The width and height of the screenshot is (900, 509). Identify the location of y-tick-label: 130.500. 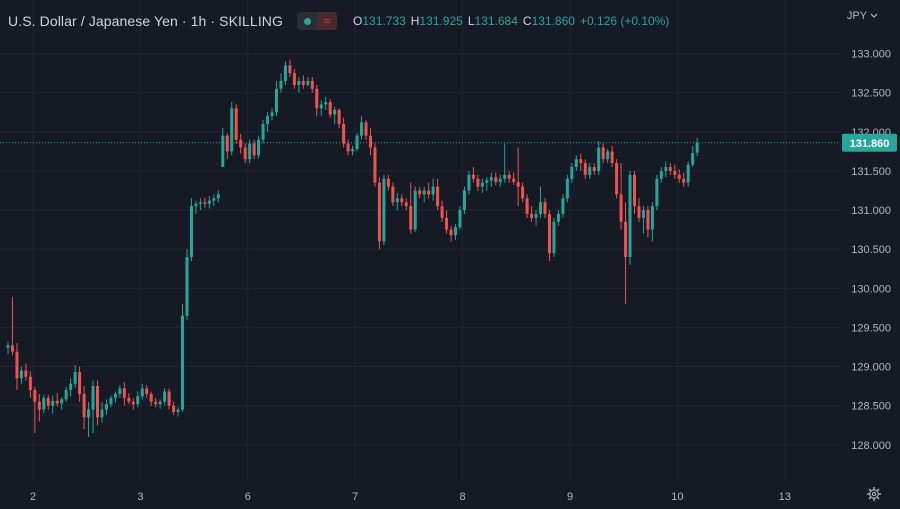
(871, 250).